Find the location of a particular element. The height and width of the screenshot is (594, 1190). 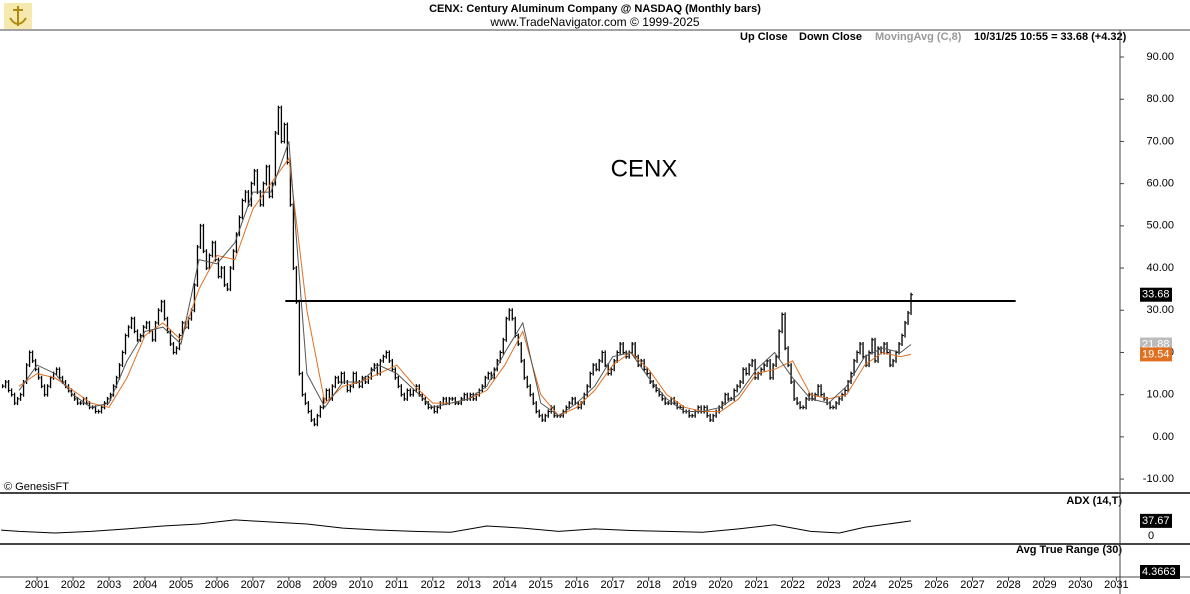

y-tick-label: -10.00 is located at coordinates (1158, 479).